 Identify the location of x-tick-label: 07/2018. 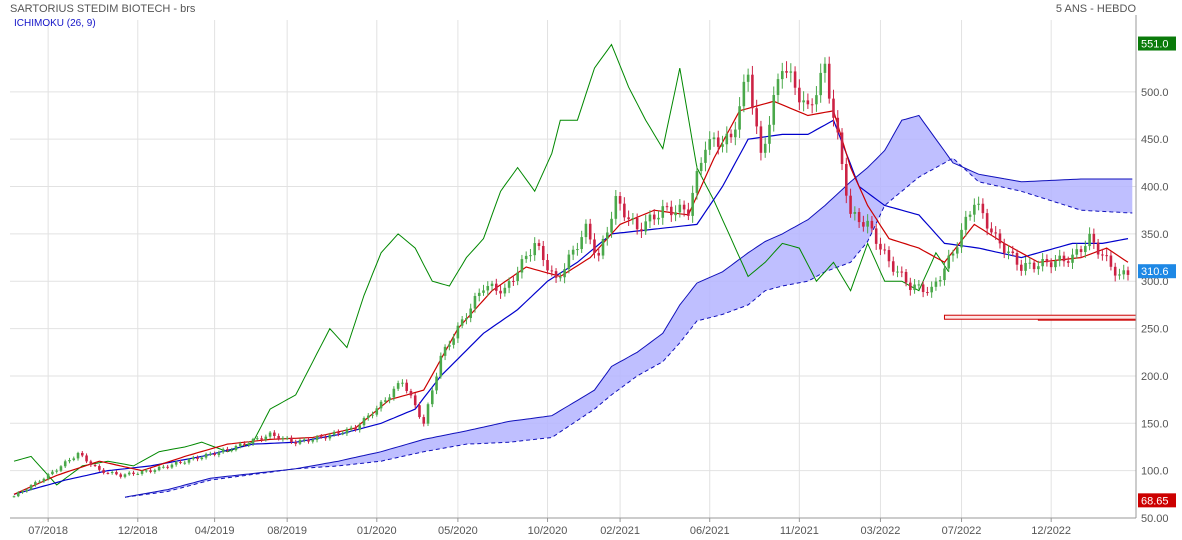
(48, 531).